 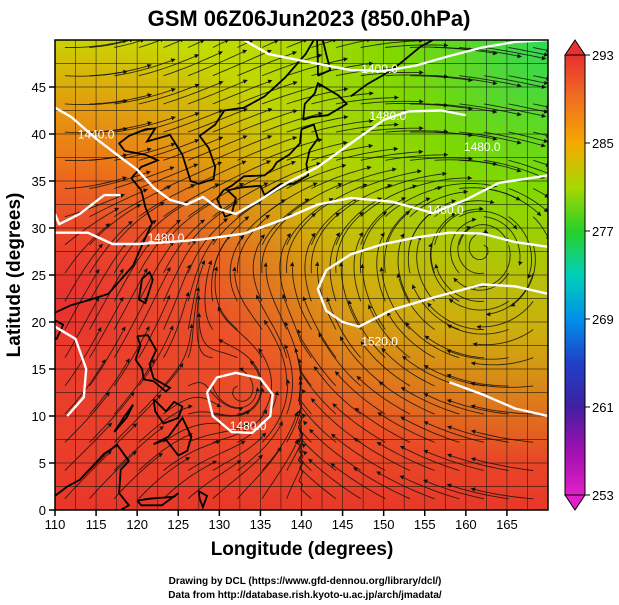 What do you see at coordinates (302, 524) in the screenshot?
I see `lon-tick-label: 140` at bounding box center [302, 524].